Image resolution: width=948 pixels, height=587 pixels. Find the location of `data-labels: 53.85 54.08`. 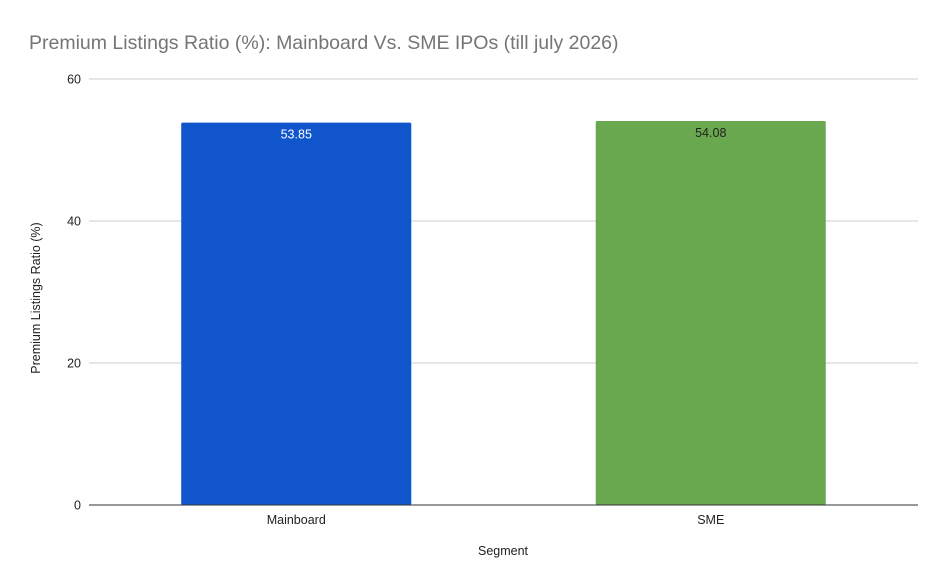

data-labels: 53.85 54.08 is located at coordinates (504, 134).